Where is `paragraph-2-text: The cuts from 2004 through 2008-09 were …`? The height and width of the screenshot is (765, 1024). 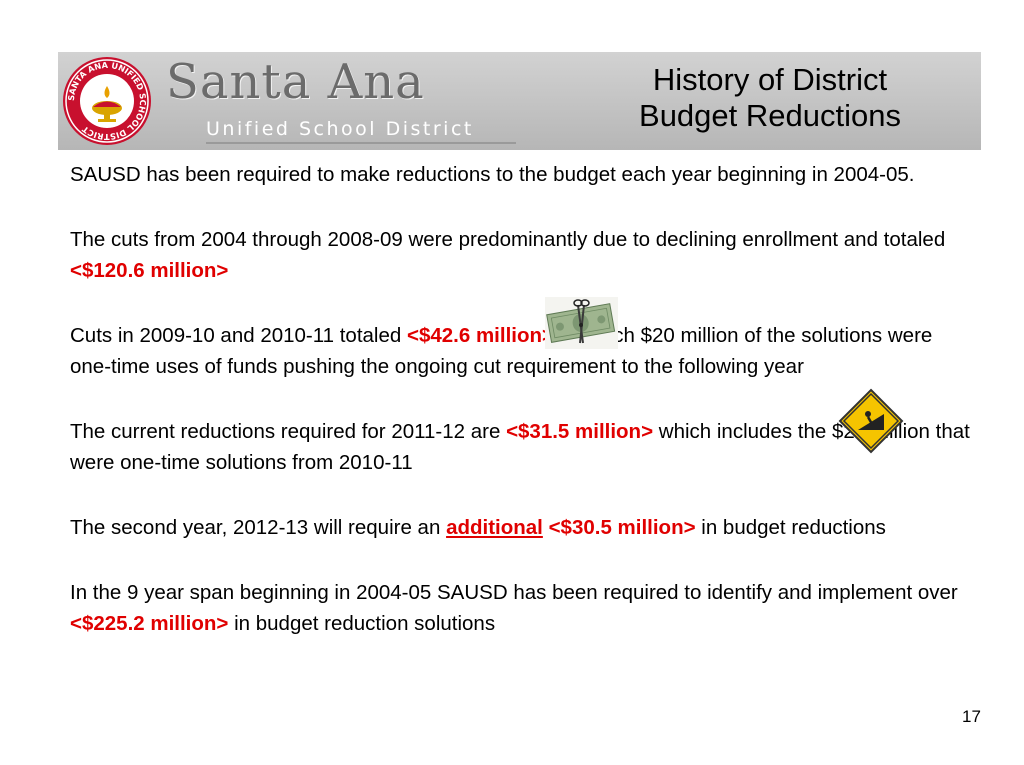
paragraph-2-text: The cuts from 2004 through 2008-09 were … is located at coordinates (508, 239).